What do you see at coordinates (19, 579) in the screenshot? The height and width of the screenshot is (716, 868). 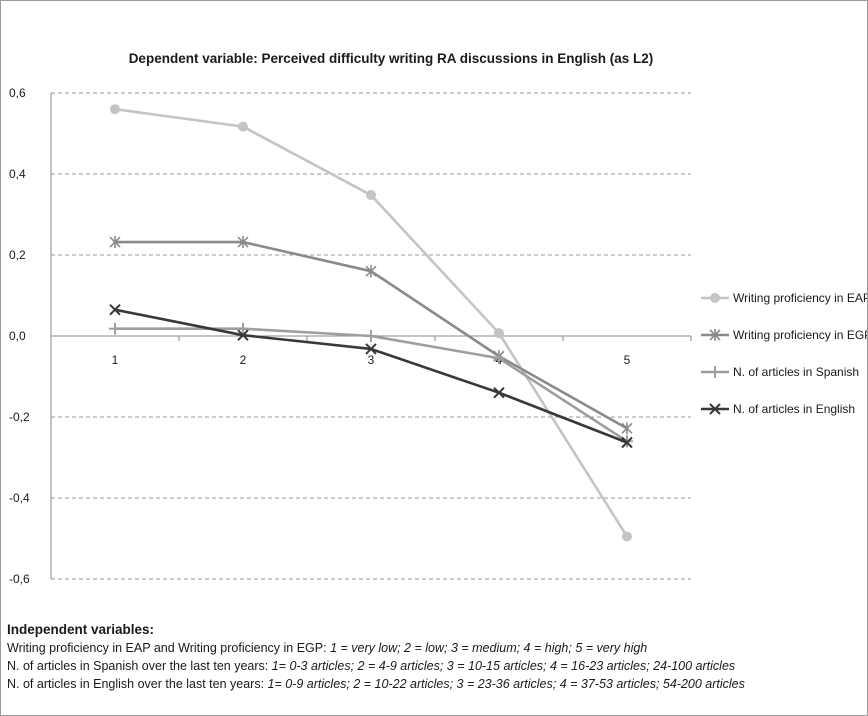 I see `y-tick-label: -0,6` at bounding box center [19, 579].